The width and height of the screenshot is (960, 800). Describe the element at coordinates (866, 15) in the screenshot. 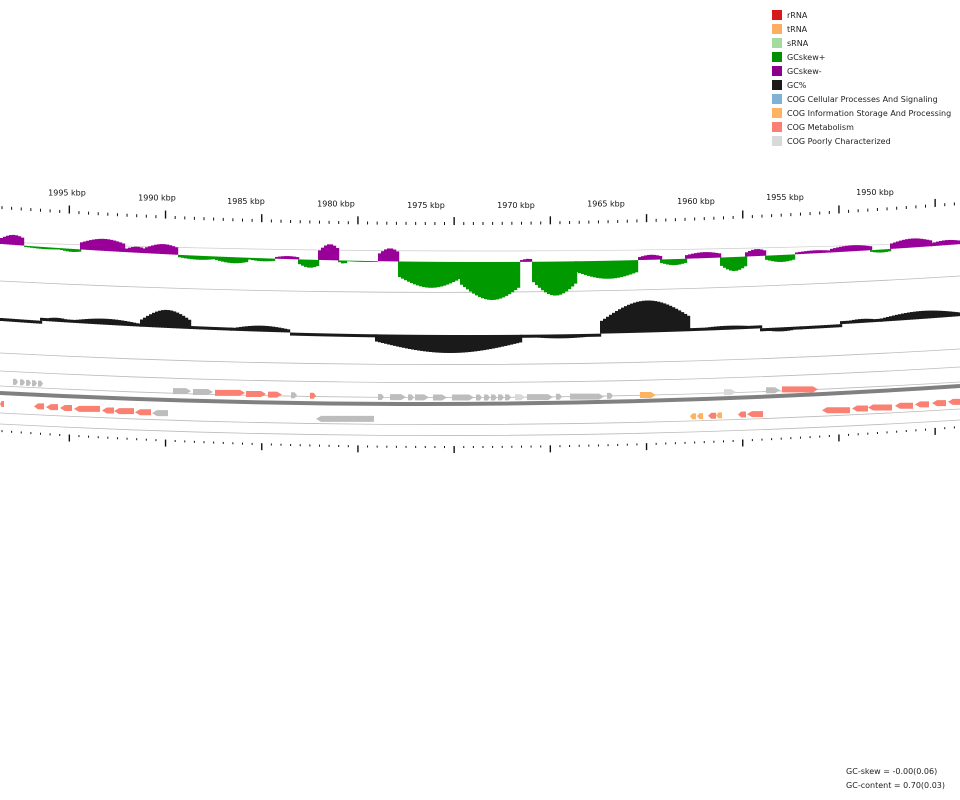

I see `legend-item: rRNA` at that location.